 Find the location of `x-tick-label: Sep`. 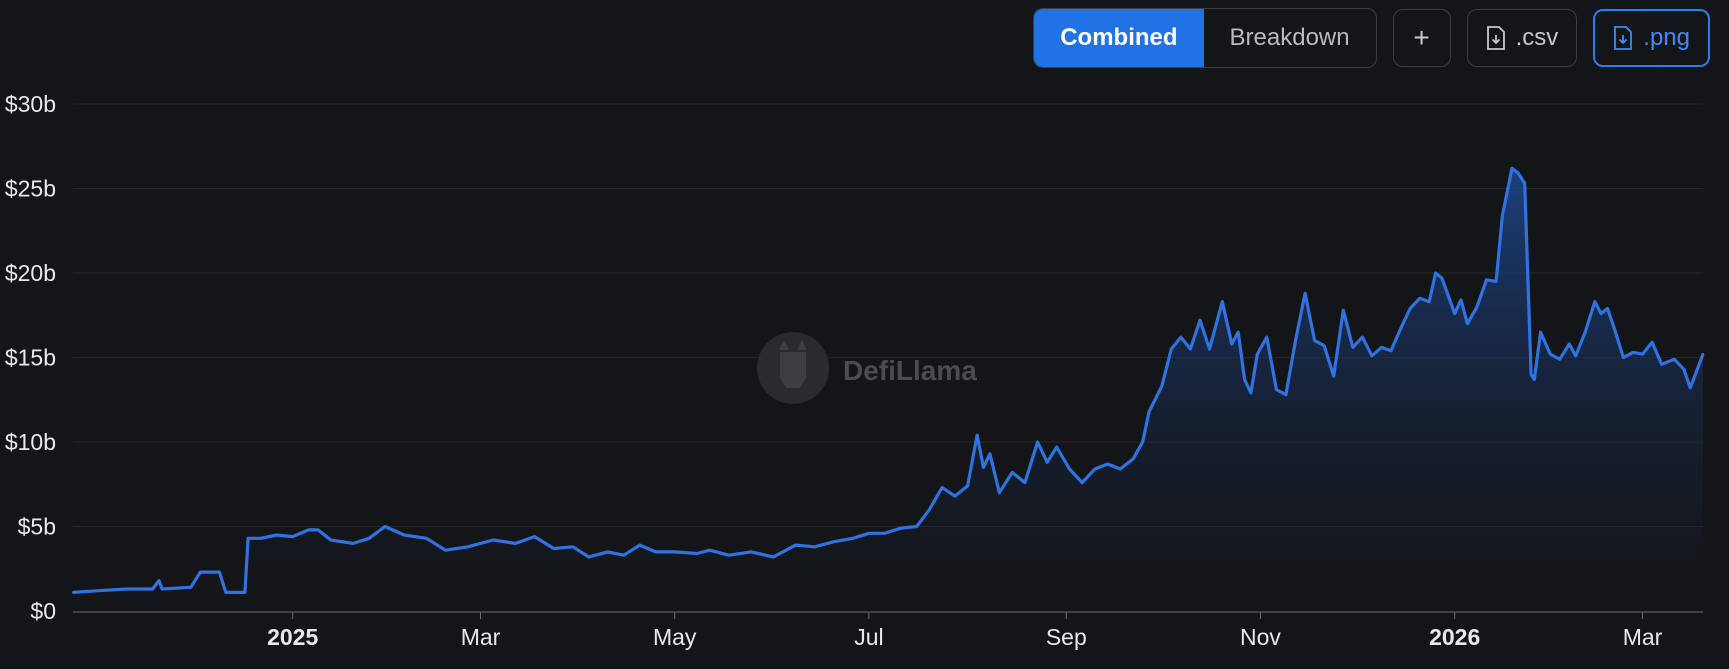

x-tick-label: Sep is located at coordinates (1066, 637).